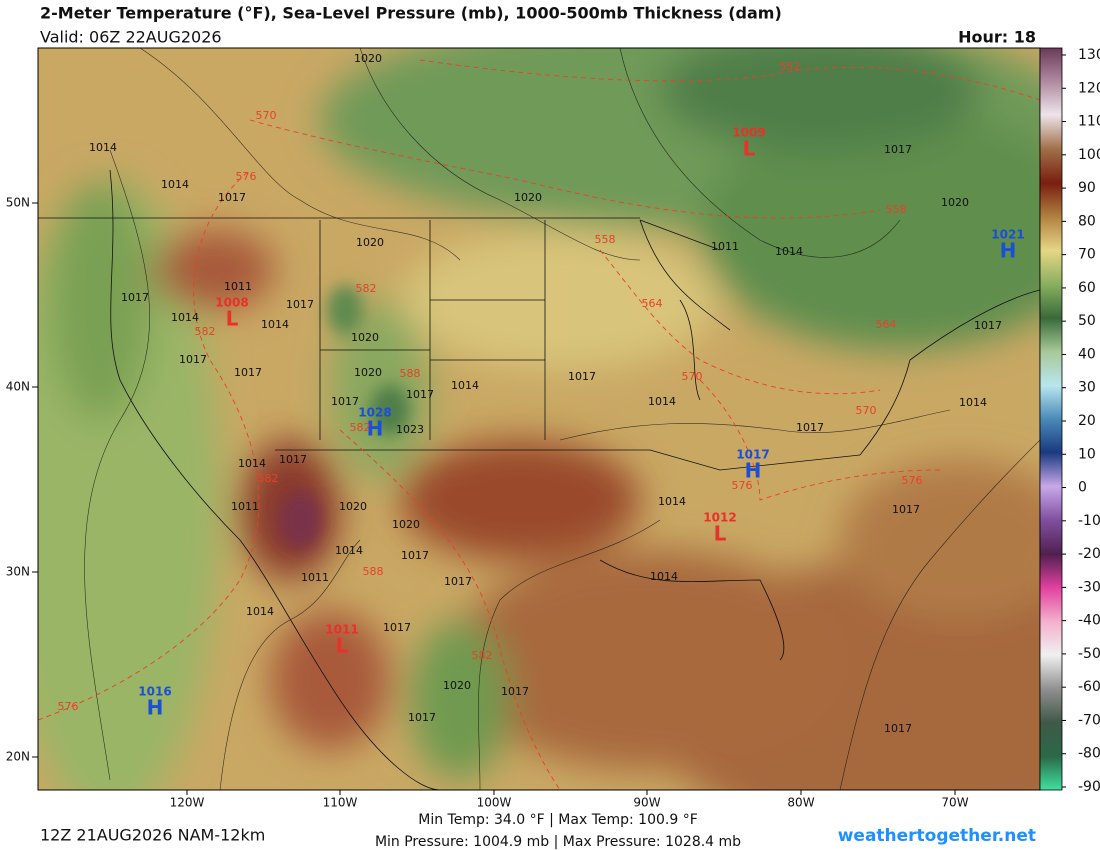  I want to click on thickness-label: 558, so click(896, 209).